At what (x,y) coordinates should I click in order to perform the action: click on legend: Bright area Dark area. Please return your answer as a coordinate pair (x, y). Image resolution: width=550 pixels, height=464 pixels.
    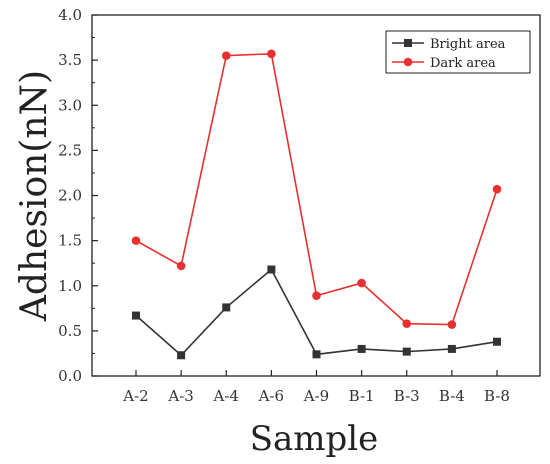
    Looking at the image, I should click on (458, 52).